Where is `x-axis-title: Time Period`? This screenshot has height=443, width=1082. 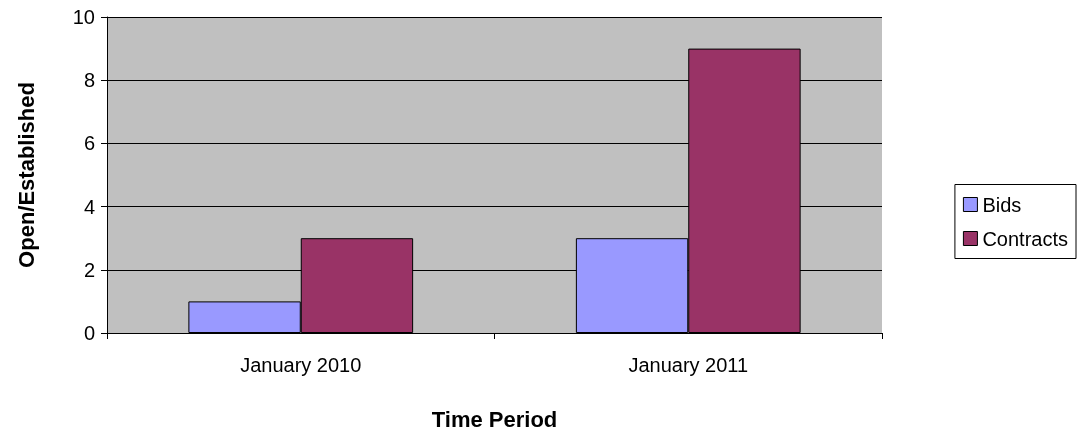
x-axis-title: Time Period is located at coordinates (494, 419).